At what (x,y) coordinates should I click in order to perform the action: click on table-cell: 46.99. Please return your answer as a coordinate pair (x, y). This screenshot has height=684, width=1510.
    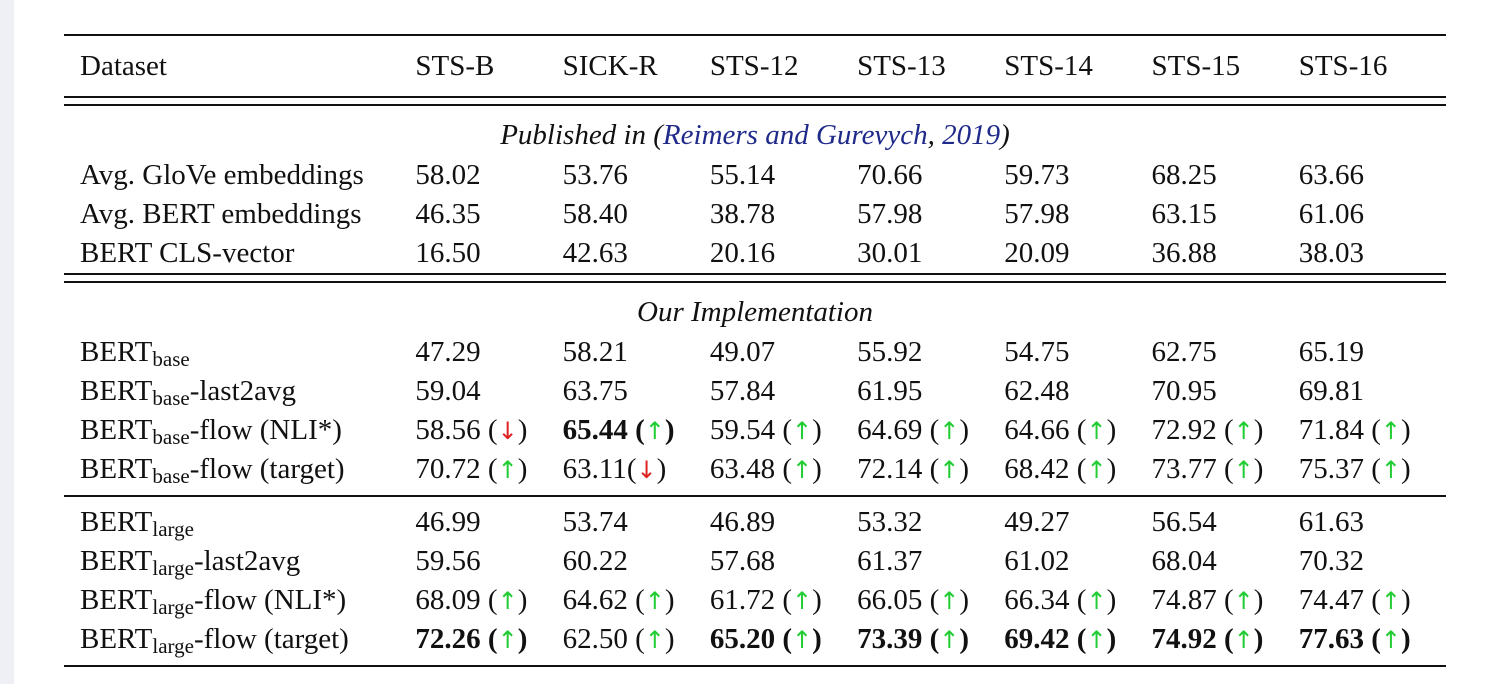
    Looking at the image, I should click on (488, 522).